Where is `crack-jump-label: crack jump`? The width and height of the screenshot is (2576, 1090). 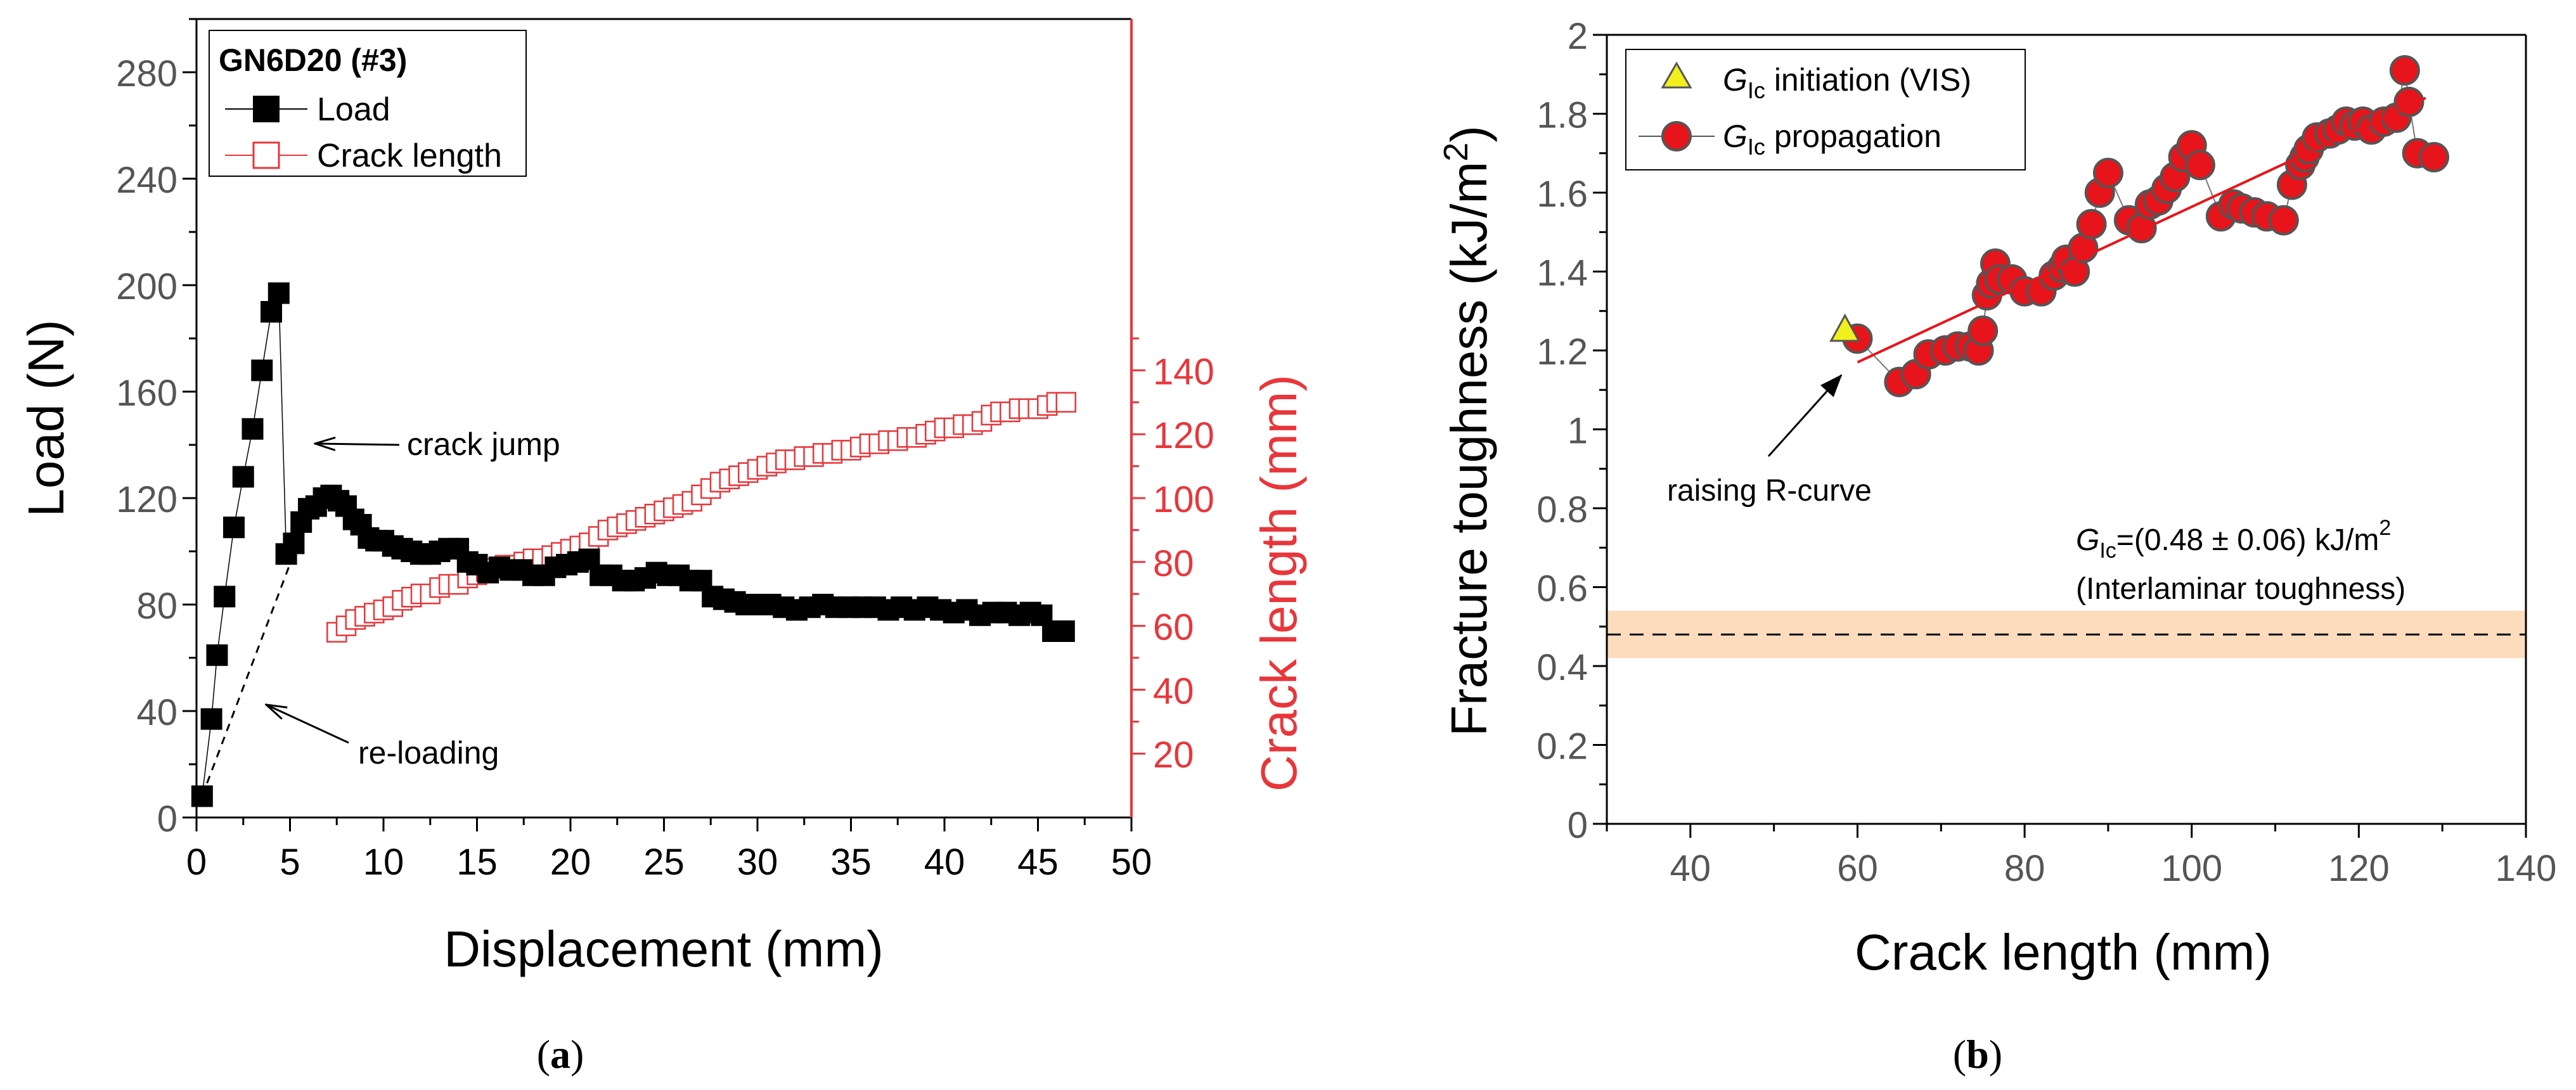 crack-jump-label: crack jump is located at coordinates (483, 444).